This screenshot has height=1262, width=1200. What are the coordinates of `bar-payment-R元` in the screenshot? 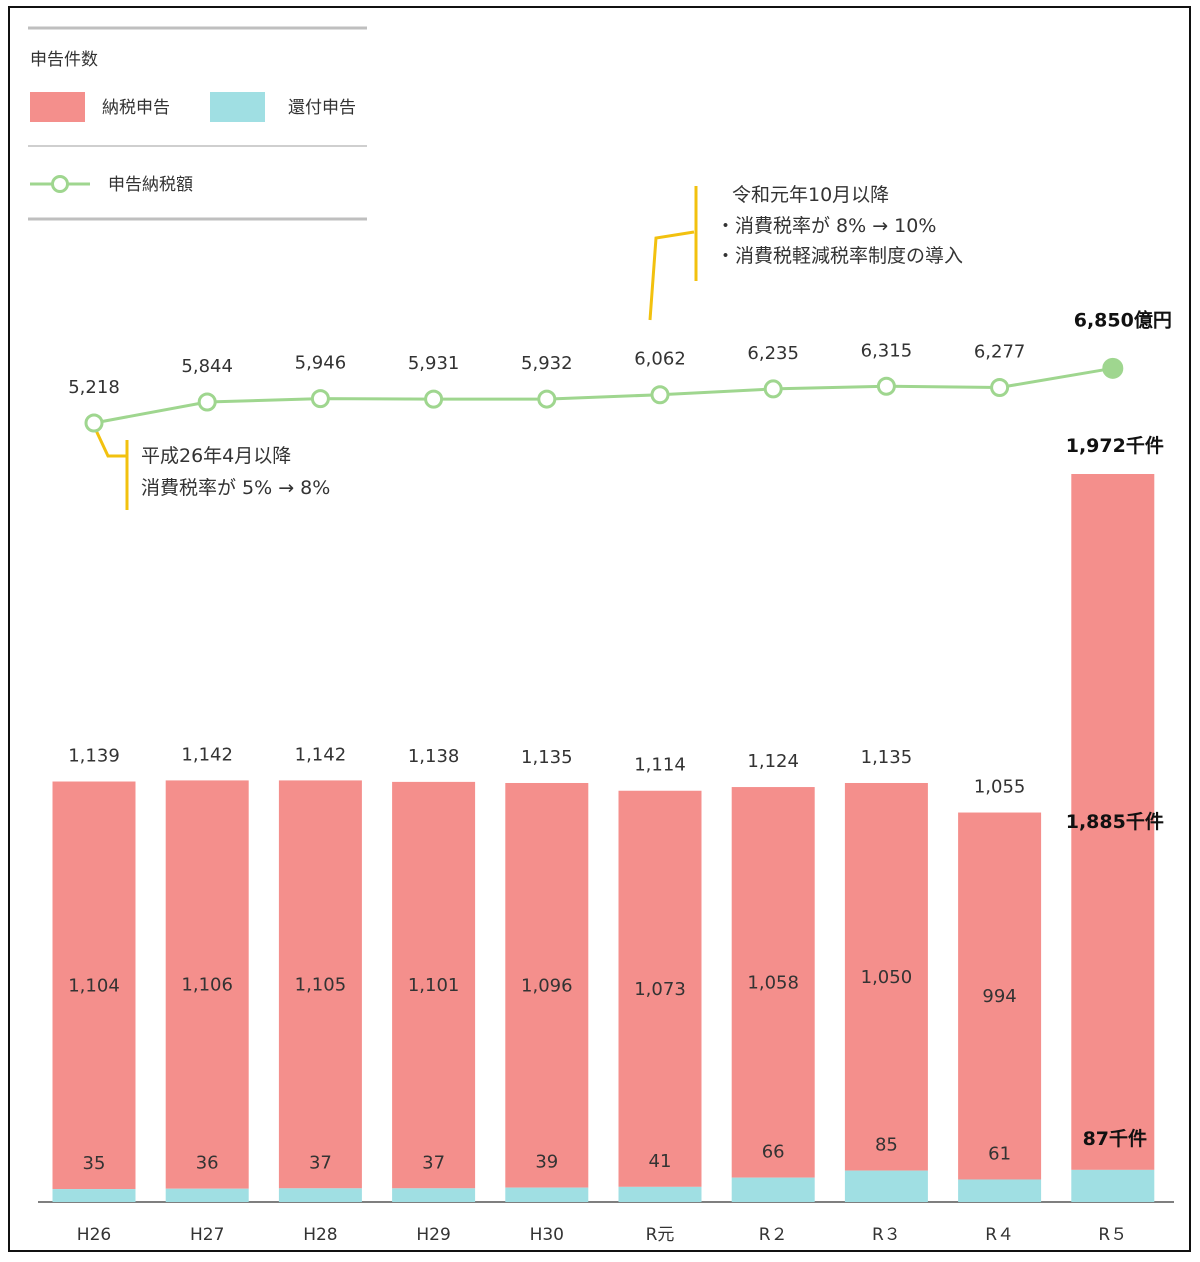 It's located at (660, 988).